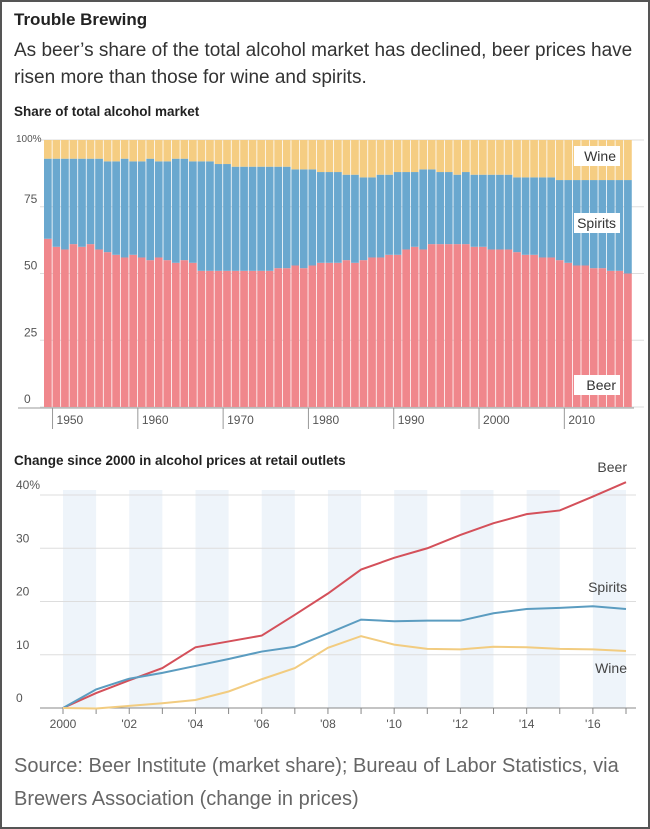 The height and width of the screenshot is (829, 650). Describe the element at coordinates (81, 19) in the screenshot. I see `chart-title: Trouble Brewing` at that location.